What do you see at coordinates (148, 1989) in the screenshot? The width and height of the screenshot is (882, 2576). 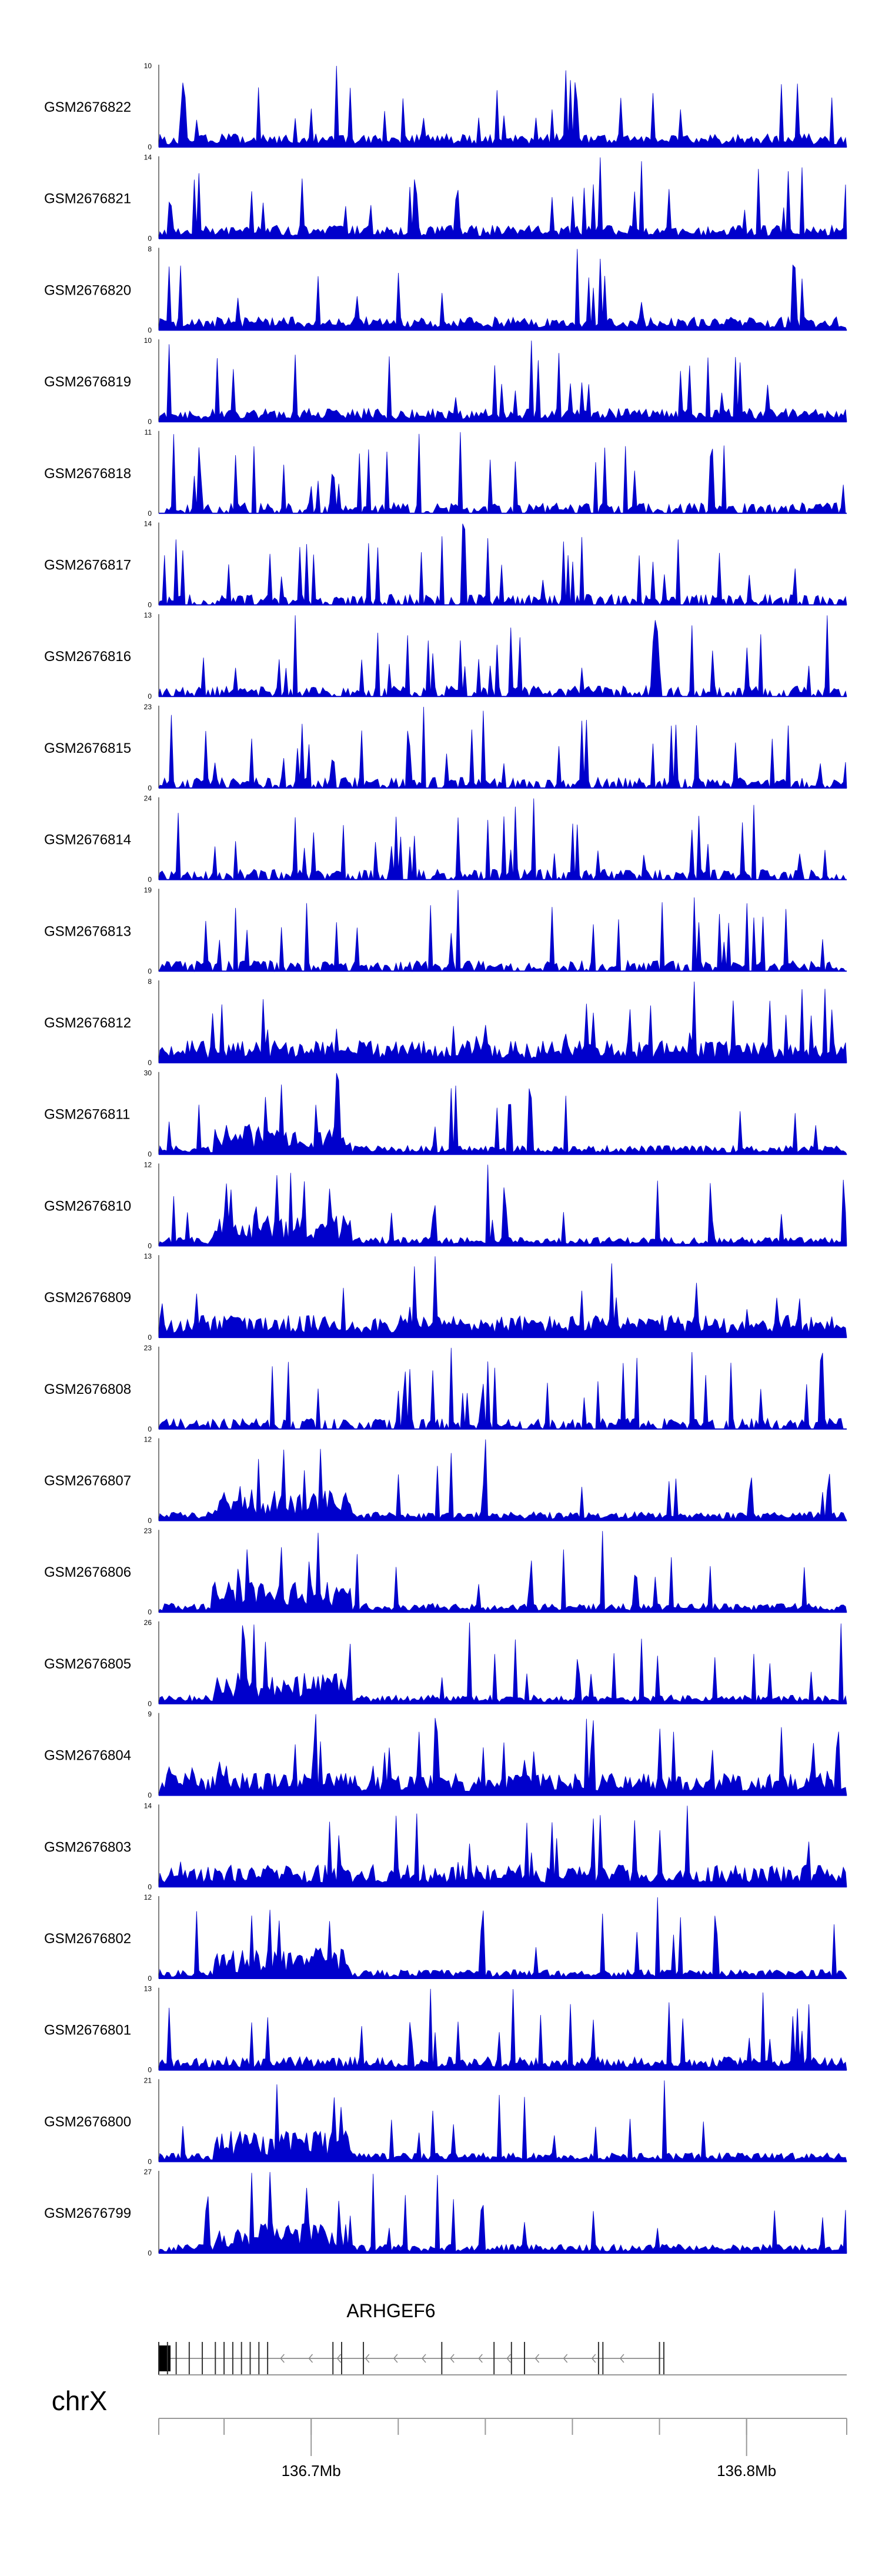 I see `track-max-label: 13` at bounding box center [148, 1989].